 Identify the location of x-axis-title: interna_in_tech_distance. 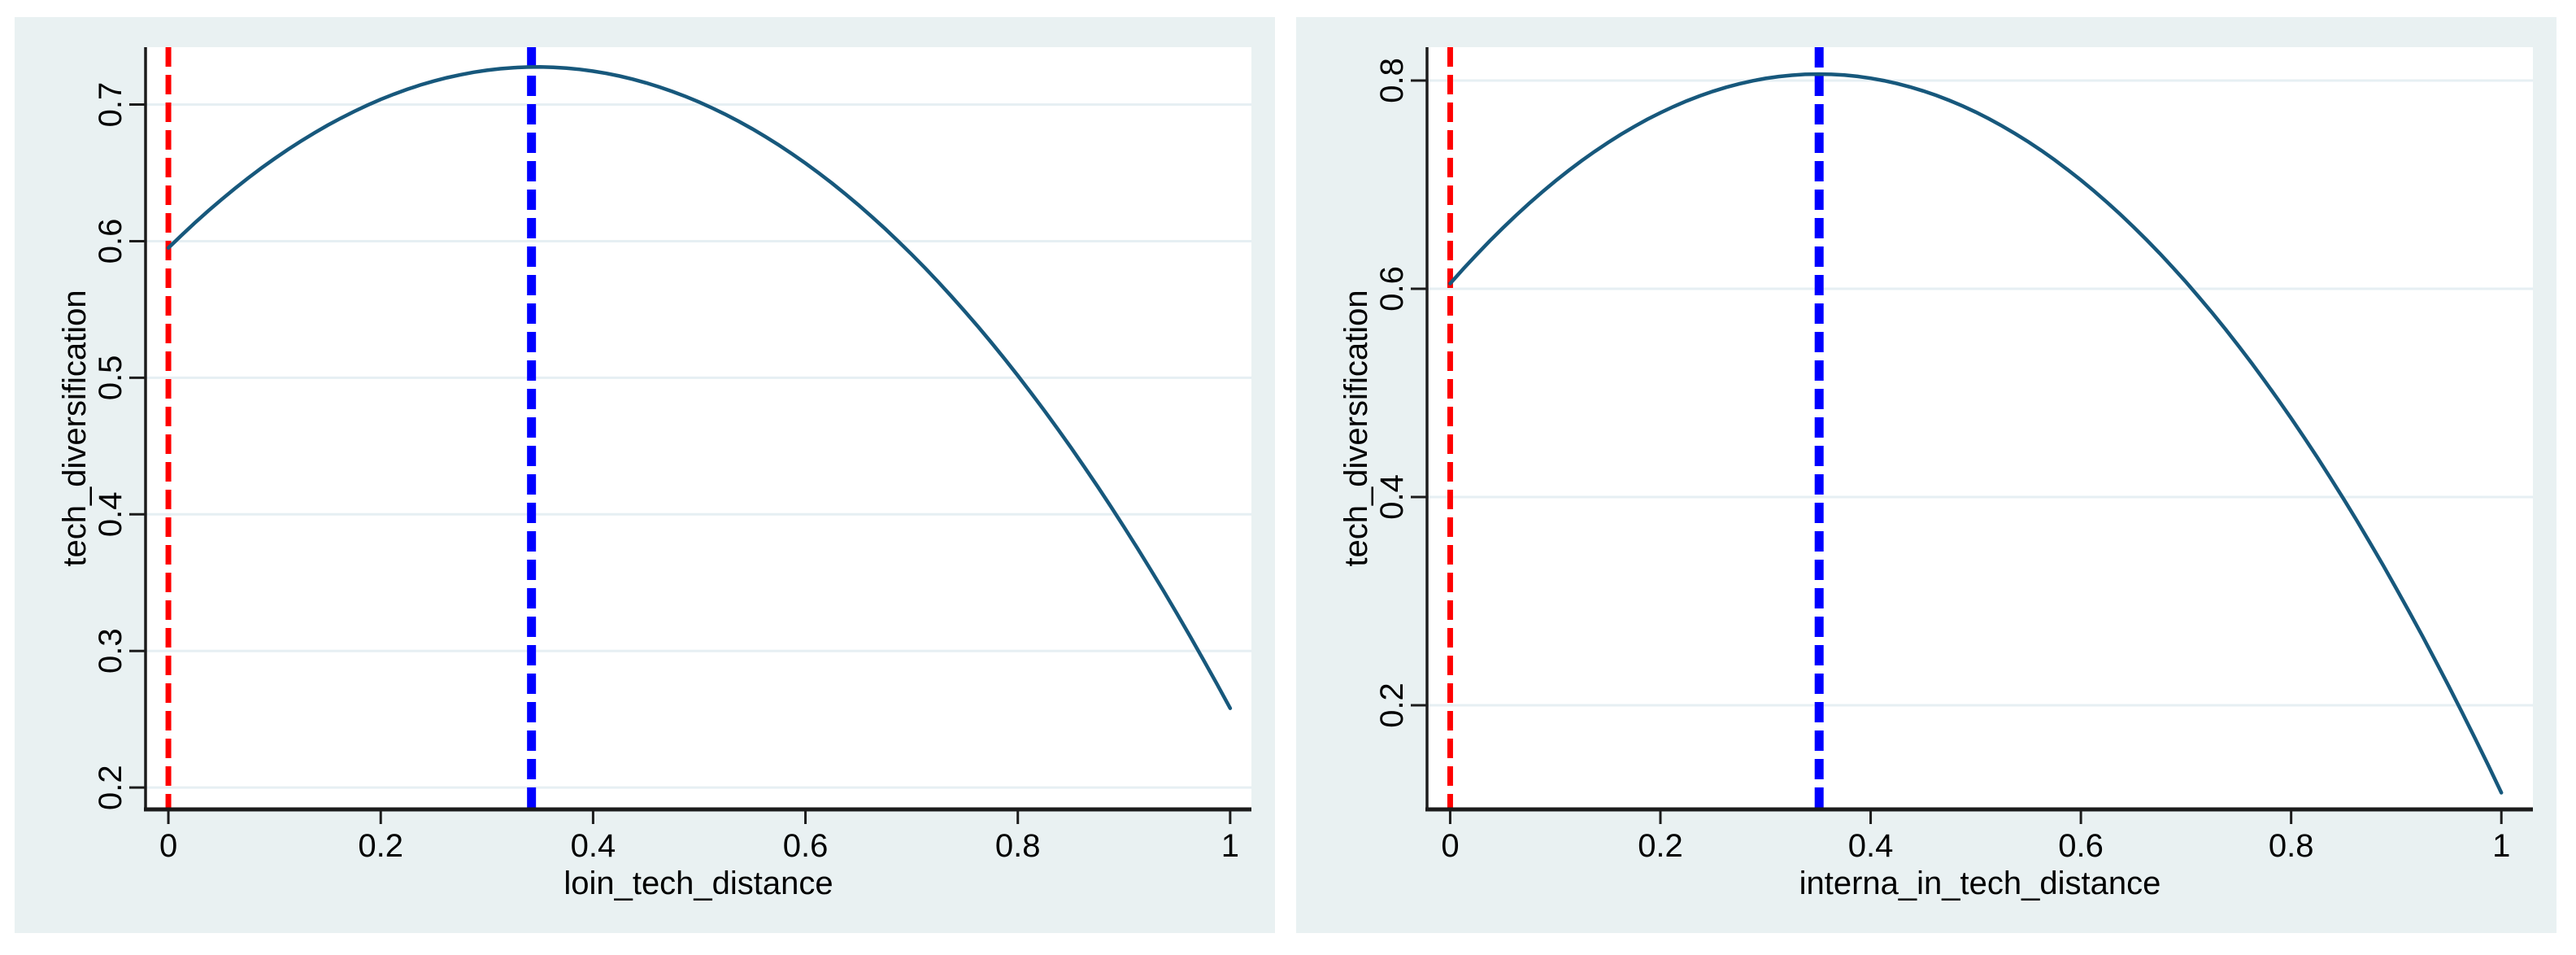
(1980, 883).